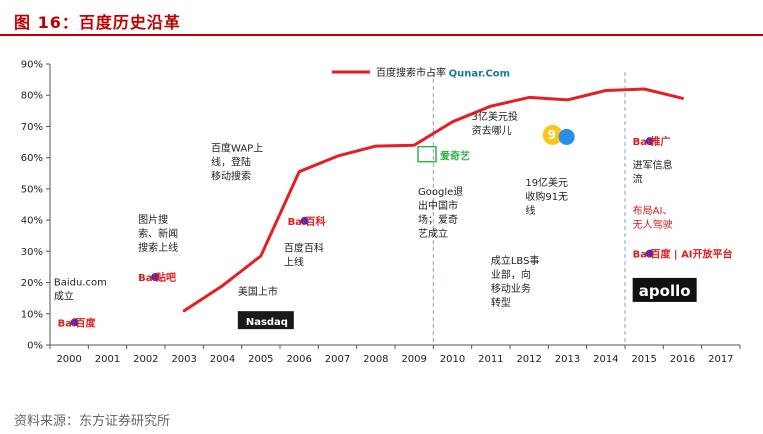  Describe the element at coordinates (433, 233) in the screenshot. I see `annotation-line: 艺成立` at that location.